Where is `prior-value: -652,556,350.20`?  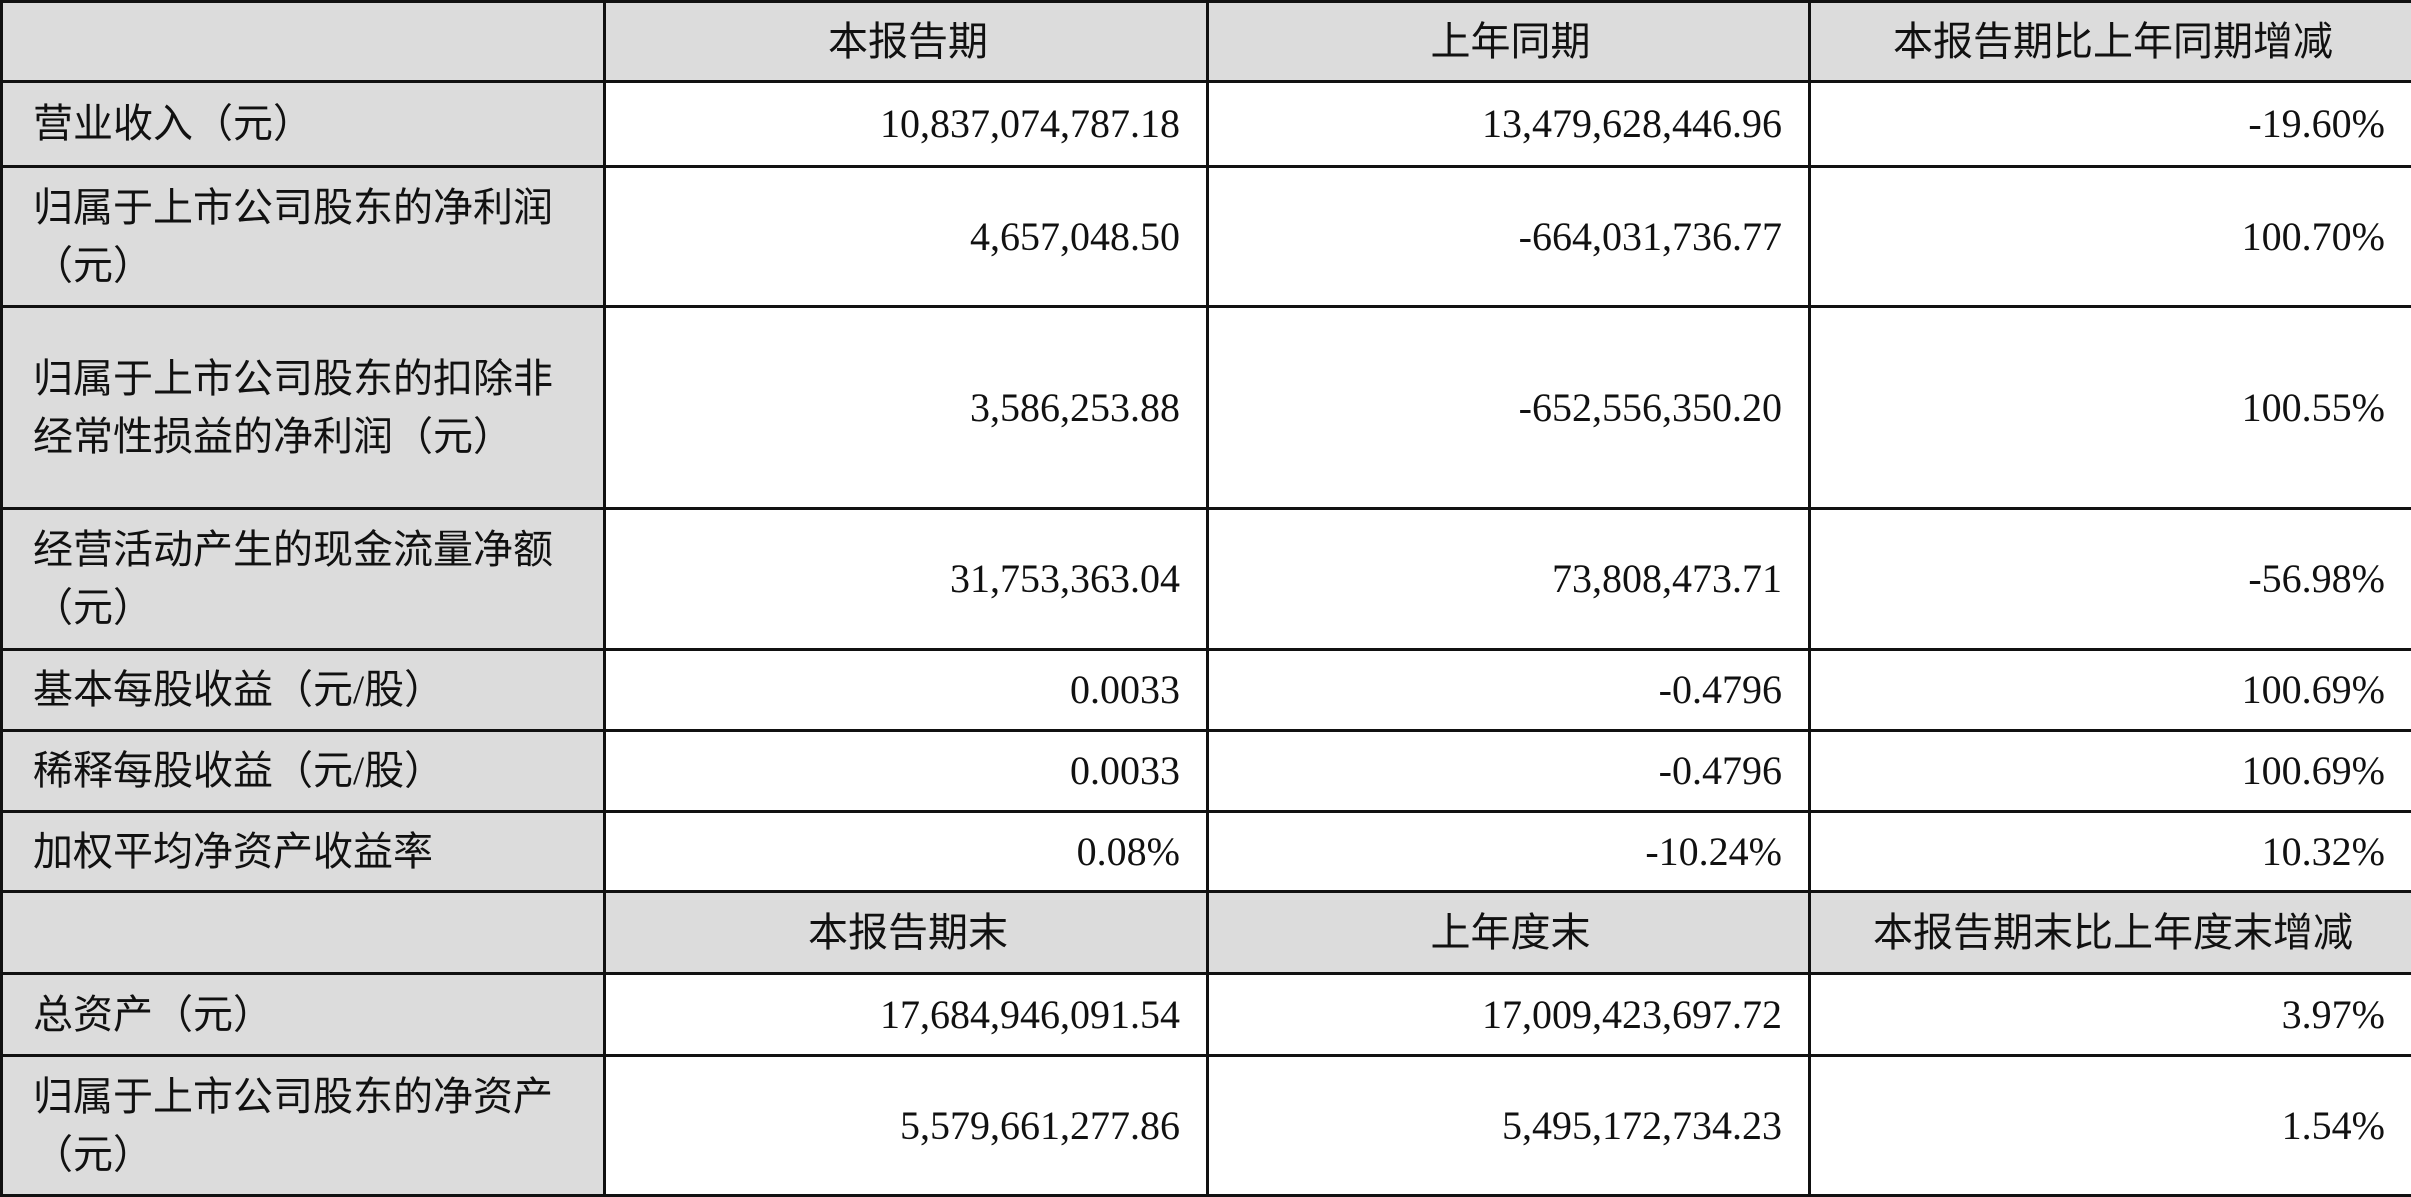 prior-value: -652,556,350.20 is located at coordinates (1509, 408).